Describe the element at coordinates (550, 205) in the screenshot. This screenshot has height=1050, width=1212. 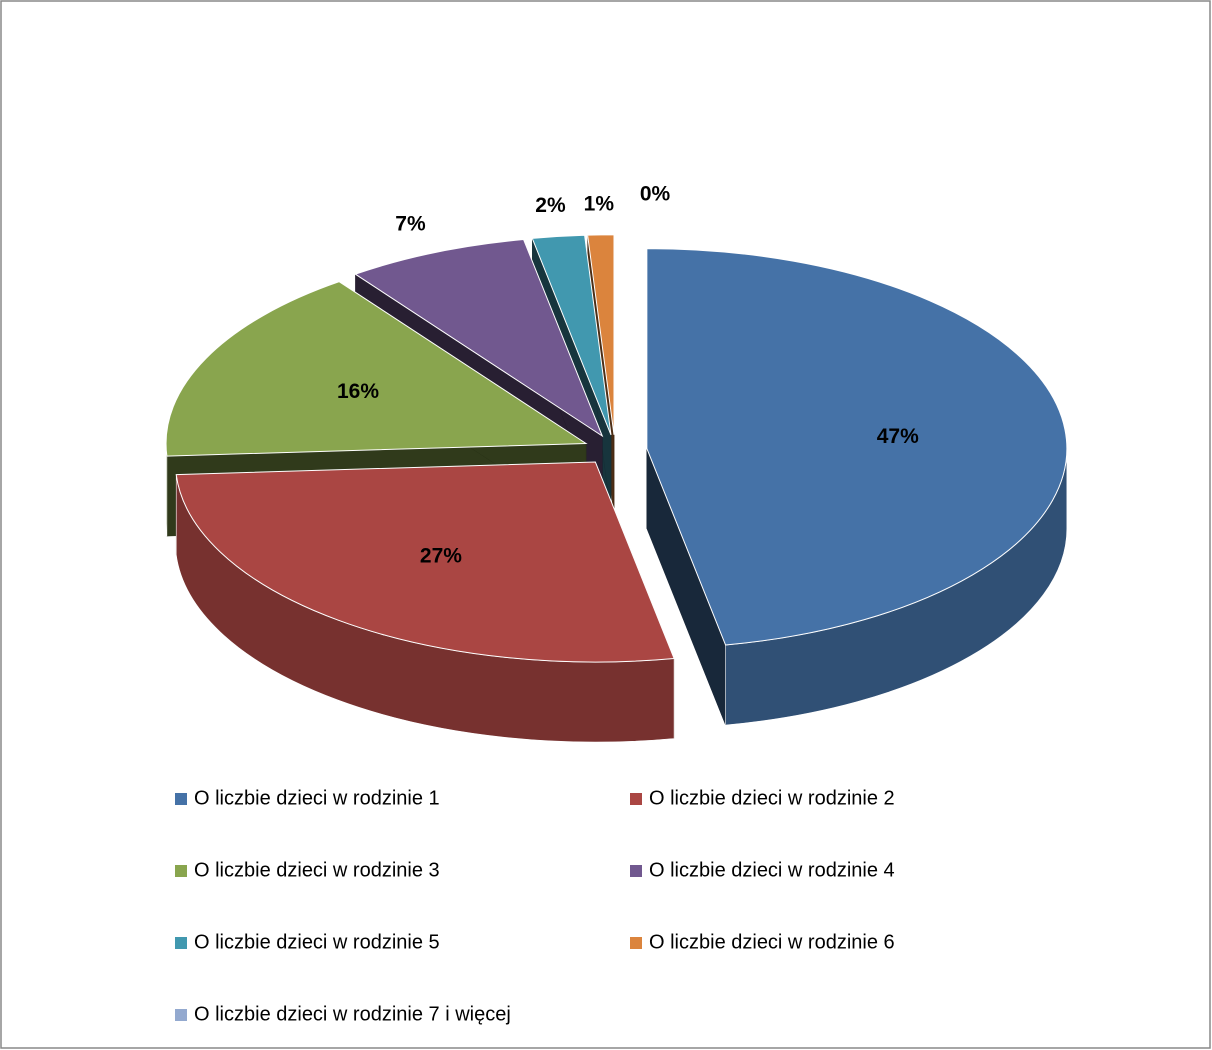
I see `data-label: 2%` at that location.